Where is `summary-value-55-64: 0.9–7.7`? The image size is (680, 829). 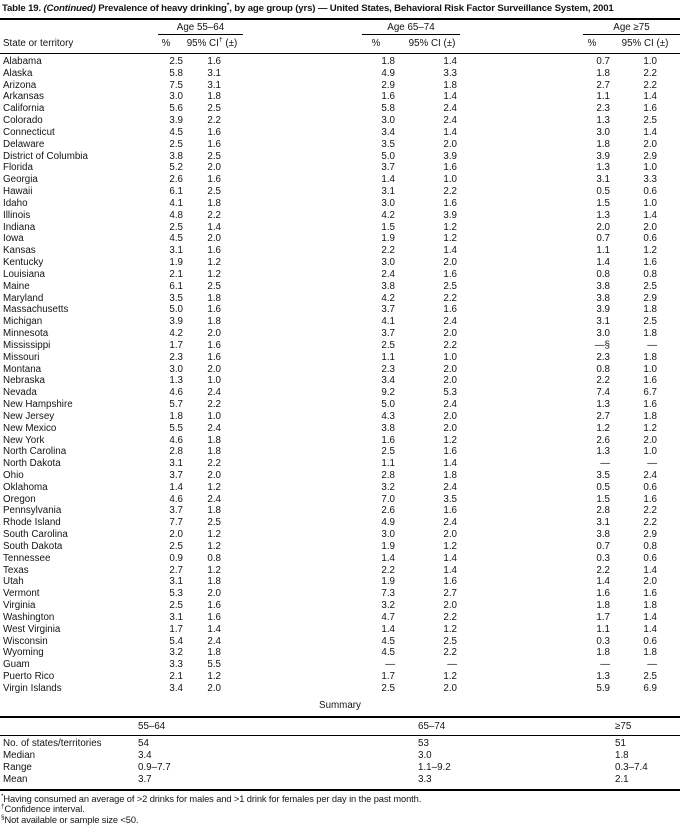 summary-value-55-64: 0.9–7.7 is located at coordinates (154, 767).